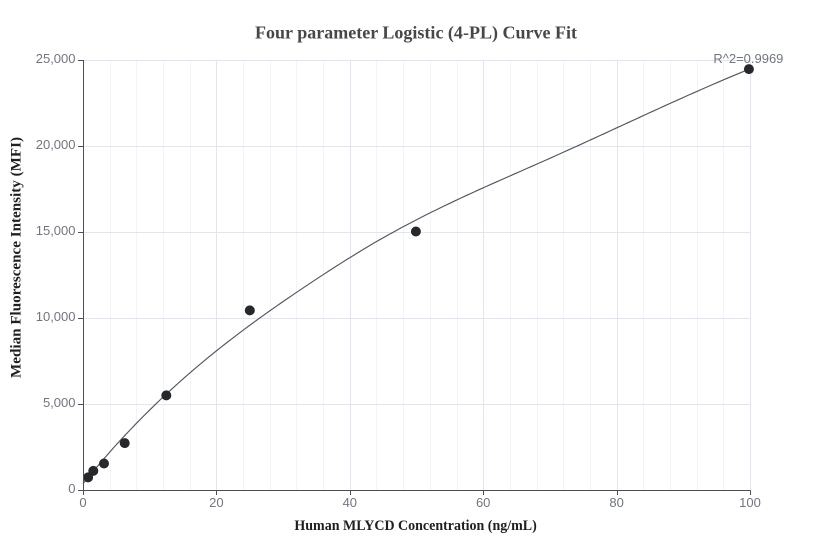 Image resolution: width=832 pixels, height=560 pixels. Describe the element at coordinates (16, 257) in the screenshot. I see `svg-text:Median Fluorescence Intensity: Median Fluorescence Intensity (MFI)` at that location.